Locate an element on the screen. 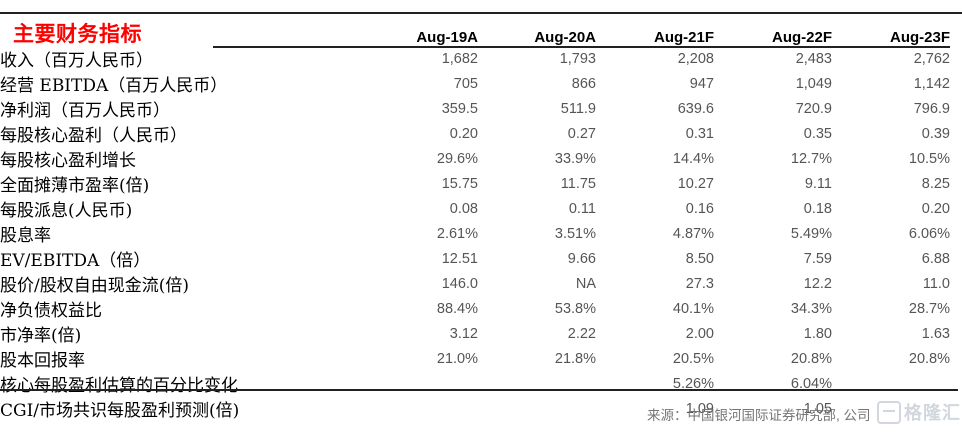 This screenshot has width=962, height=434. column-header: Aug-22F is located at coordinates (802, 37).